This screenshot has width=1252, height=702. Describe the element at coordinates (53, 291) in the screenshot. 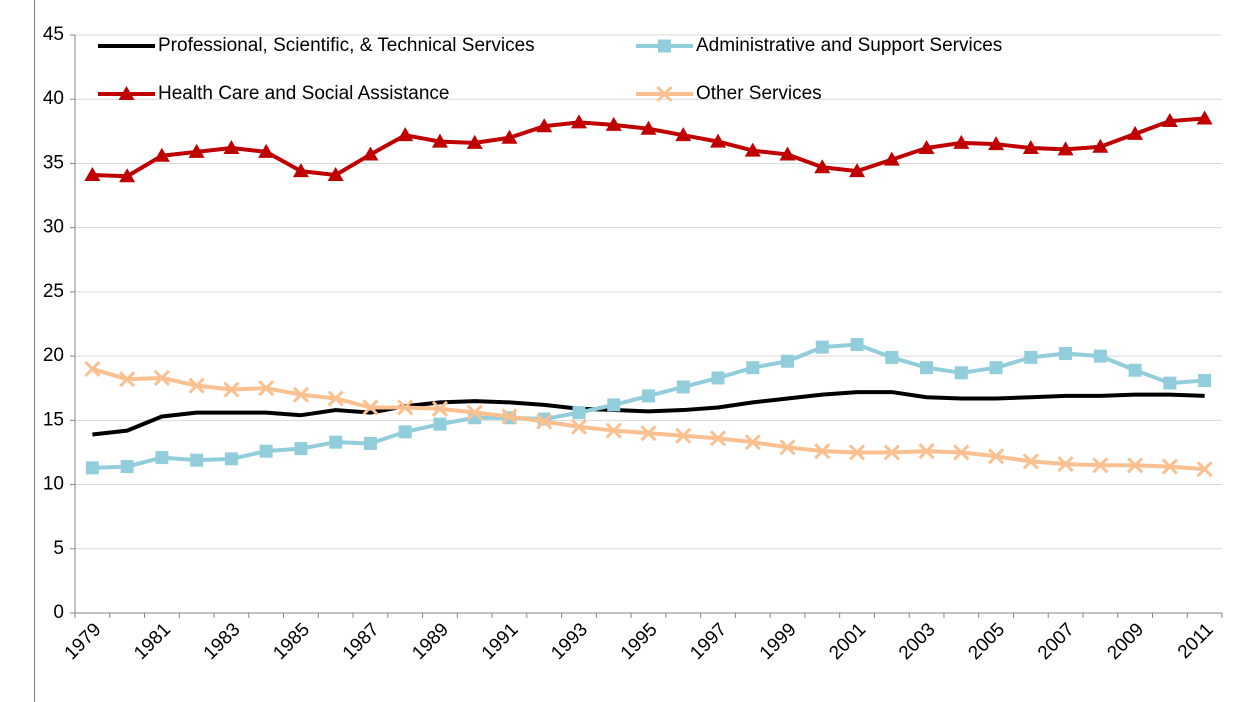

I see `y-tick-label: 25` at that location.